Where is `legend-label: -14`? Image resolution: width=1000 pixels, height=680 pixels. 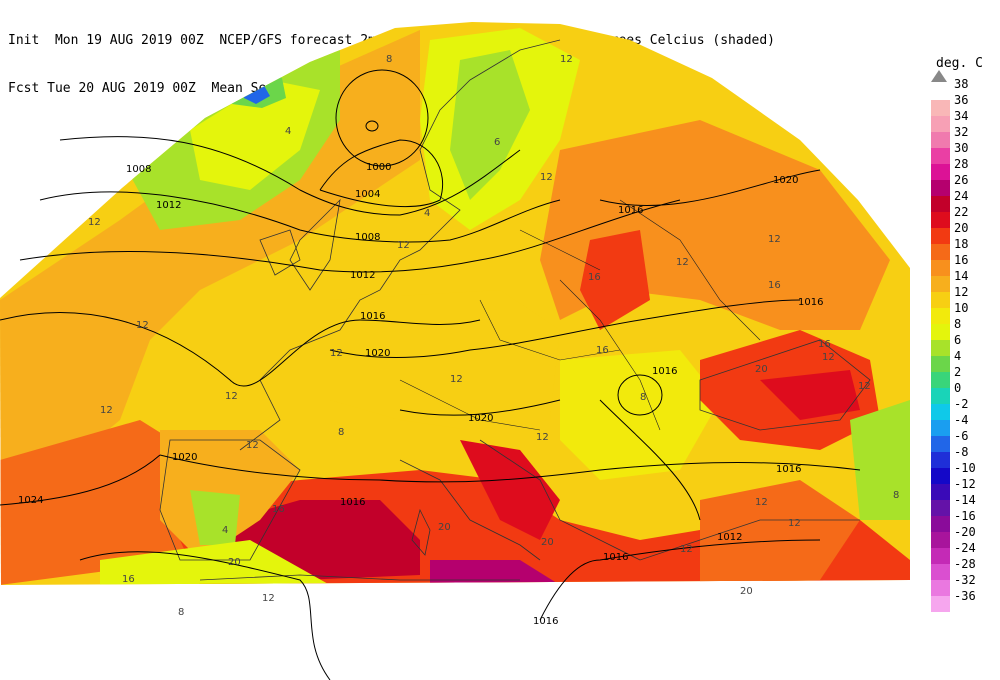
legend-label: -14 is located at coordinates (965, 500).